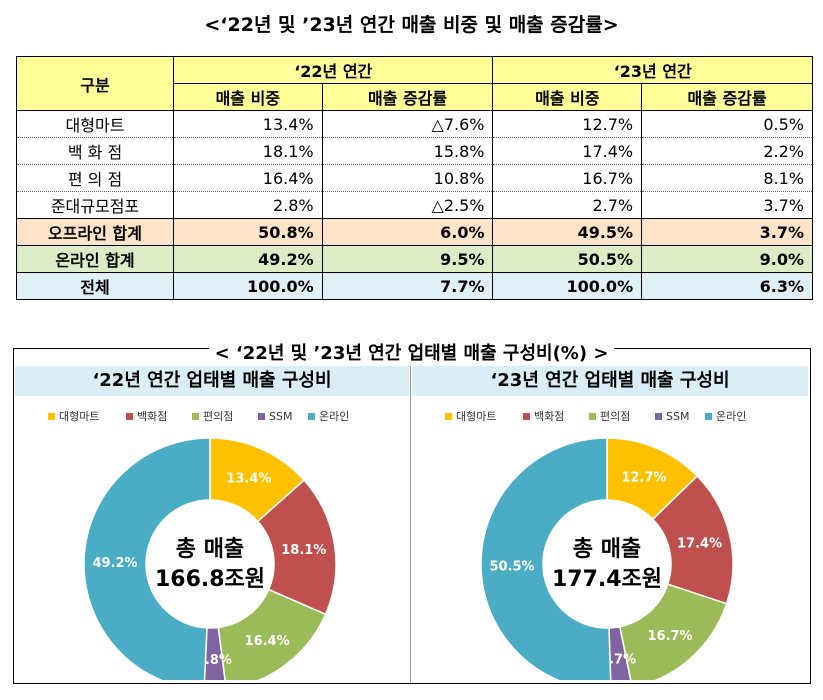 This screenshot has width=823, height=700. What do you see at coordinates (727, 151) in the screenshot?
I see `cell-growth-2023: 2.2%` at bounding box center [727, 151].